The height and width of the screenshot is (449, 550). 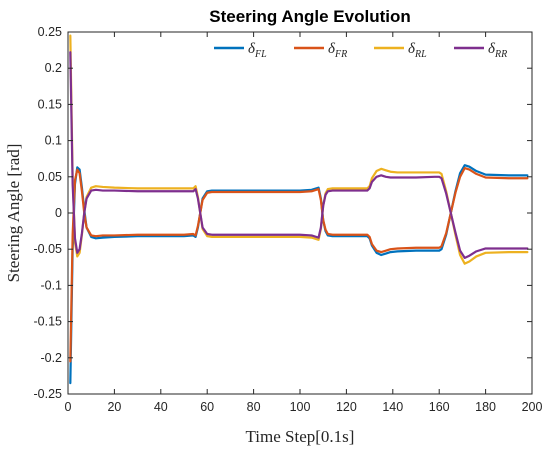 I want to click on x-axis-label: Time Step[0.1s], so click(x=300, y=436).